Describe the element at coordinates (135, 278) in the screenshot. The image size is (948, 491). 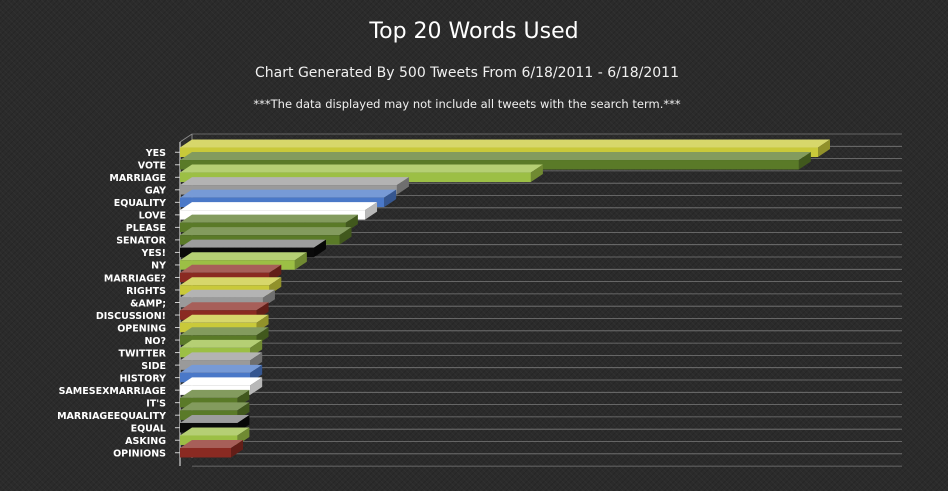
I see `category-label: MARRIAGE?` at that location.